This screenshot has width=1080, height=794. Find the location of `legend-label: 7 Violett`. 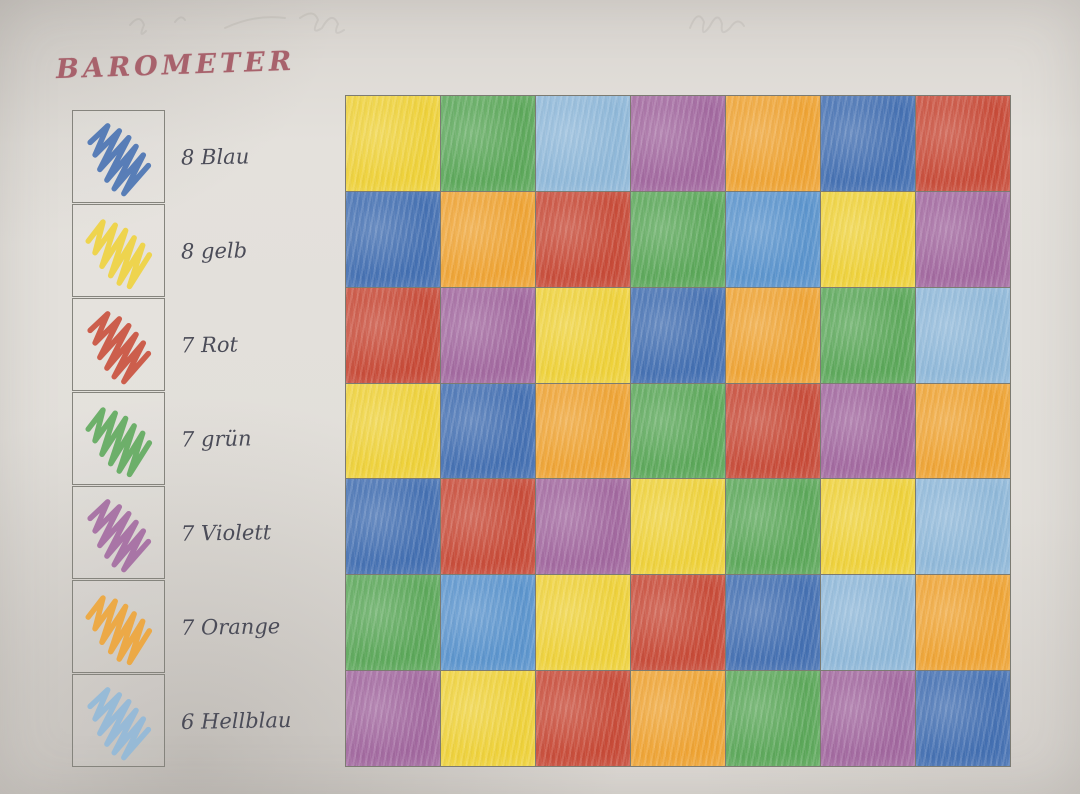

legend-label: 7 Violett is located at coordinates (226, 533).